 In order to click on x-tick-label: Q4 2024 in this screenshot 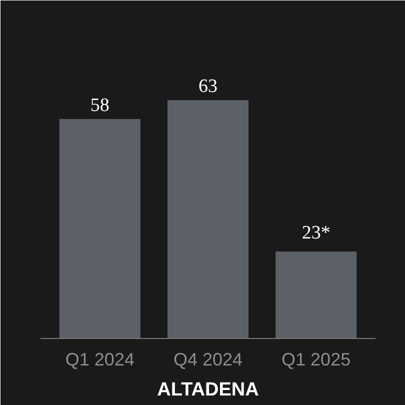, I will do `click(208, 360)`.